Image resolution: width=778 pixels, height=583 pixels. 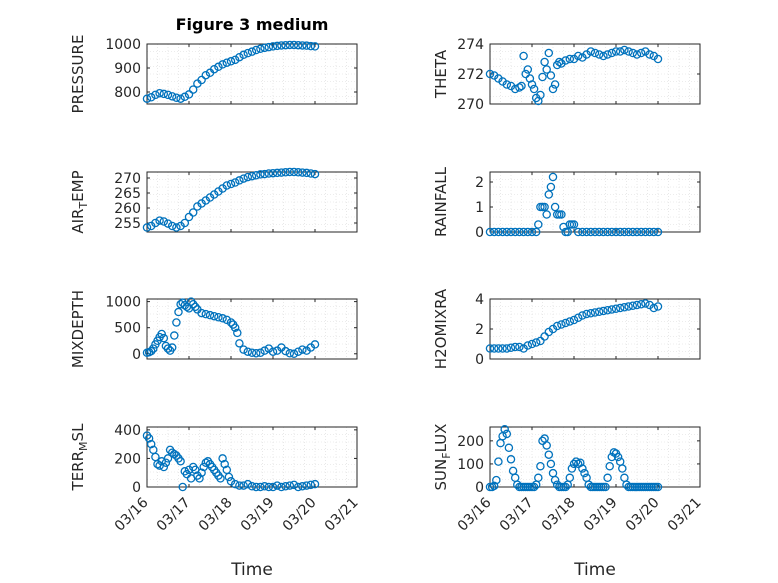 What do you see at coordinates (342, 515) in the screenshot?
I see `x-tick-label: 03/21` at bounding box center [342, 515].